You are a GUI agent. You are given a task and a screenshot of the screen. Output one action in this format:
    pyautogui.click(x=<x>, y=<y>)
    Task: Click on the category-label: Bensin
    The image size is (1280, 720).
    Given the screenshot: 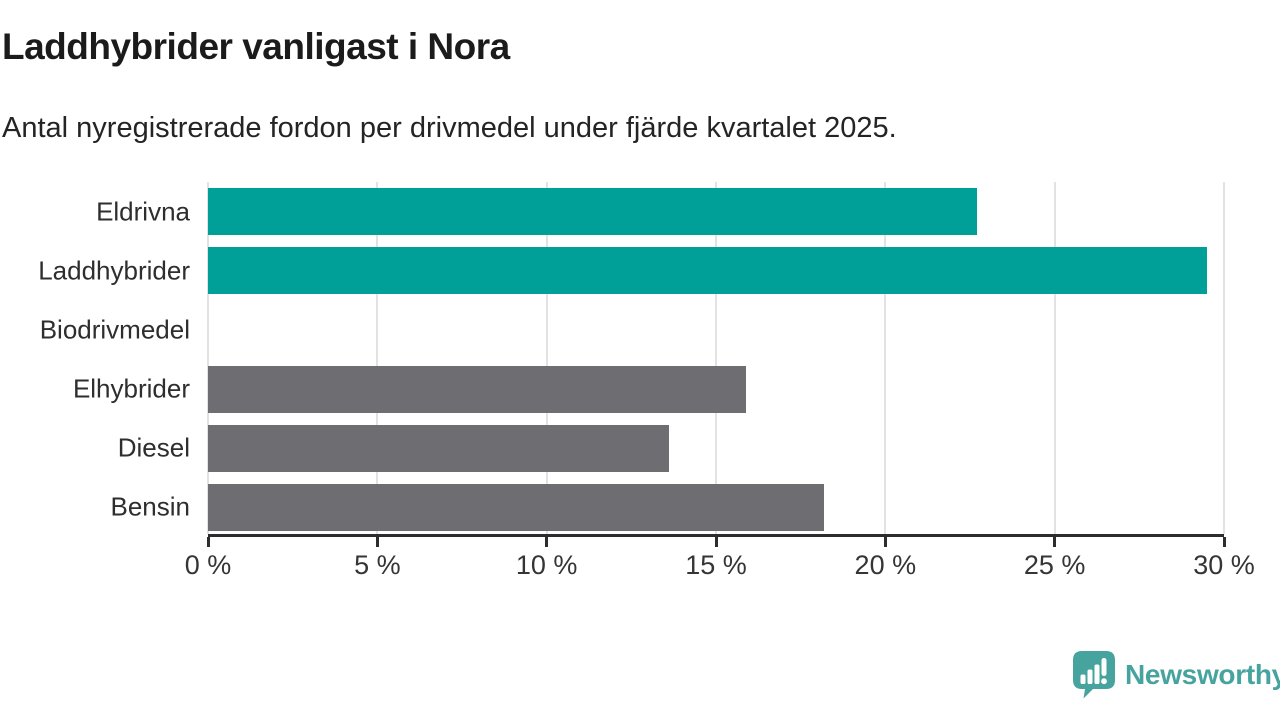 What is the action you would take?
    pyautogui.click(x=150, y=506)
    